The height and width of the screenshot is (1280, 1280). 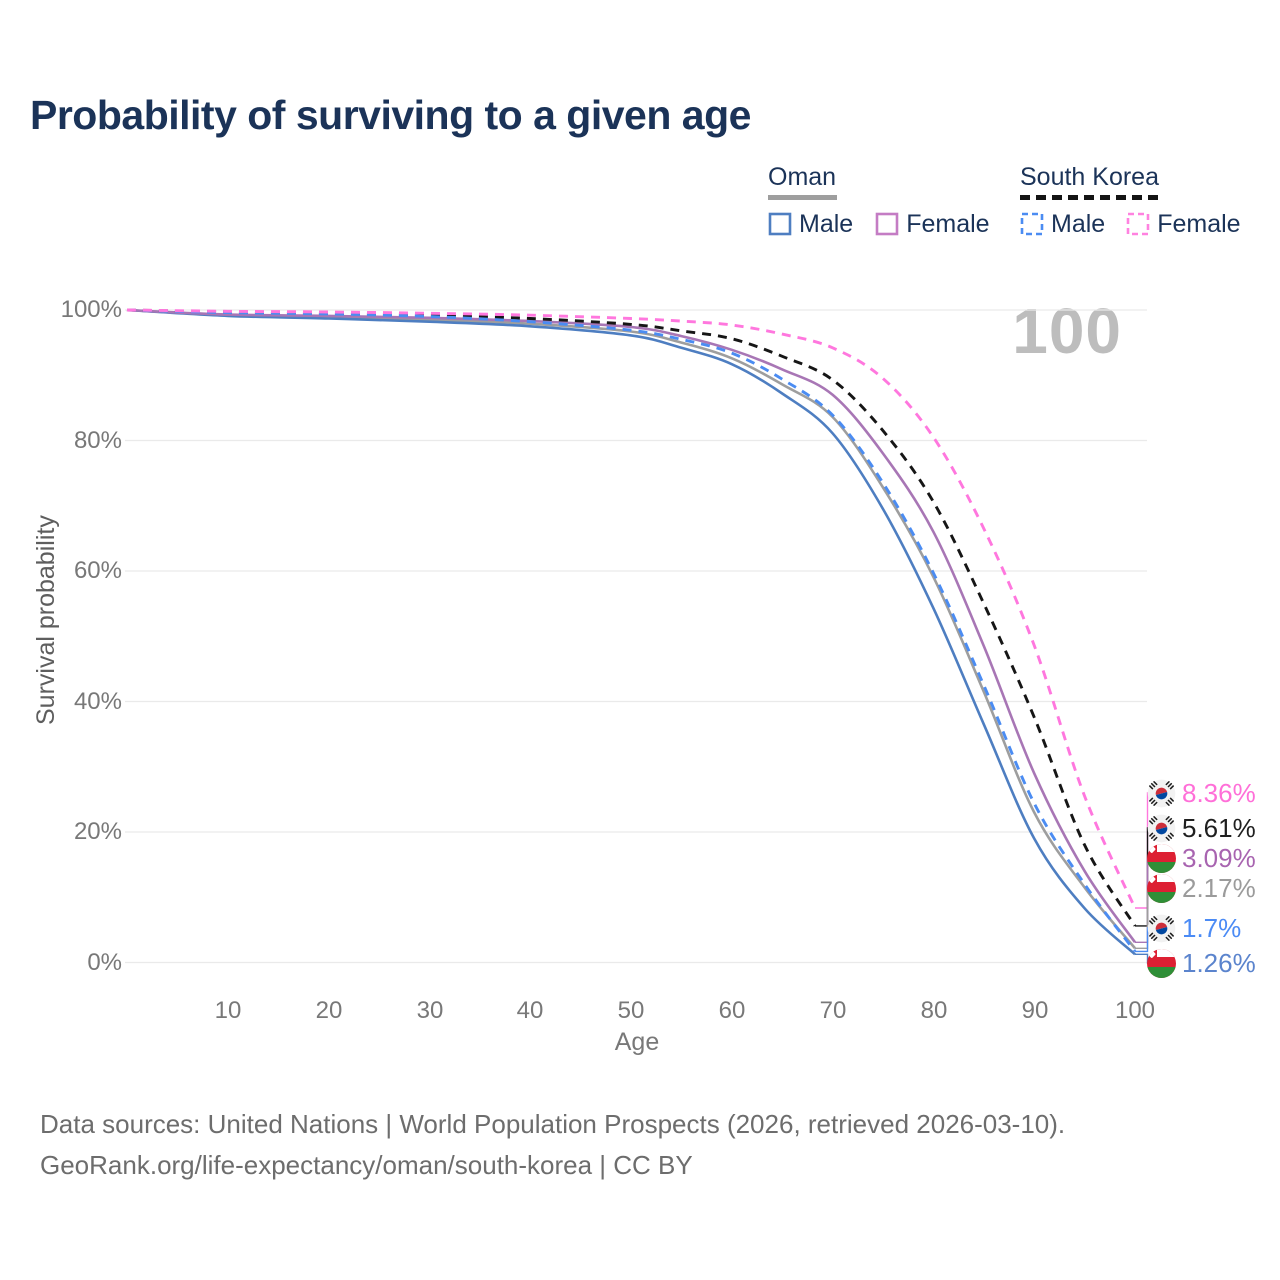 I want to click on x-tick-20: 20, so click(x=329, y=1010).